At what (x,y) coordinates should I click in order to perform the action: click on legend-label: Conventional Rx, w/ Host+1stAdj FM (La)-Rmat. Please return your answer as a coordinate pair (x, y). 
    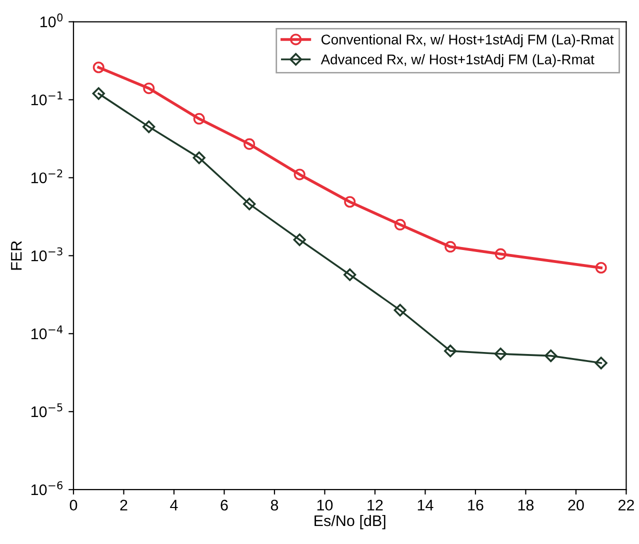
    Looking at the image, I should click on (468, 41).